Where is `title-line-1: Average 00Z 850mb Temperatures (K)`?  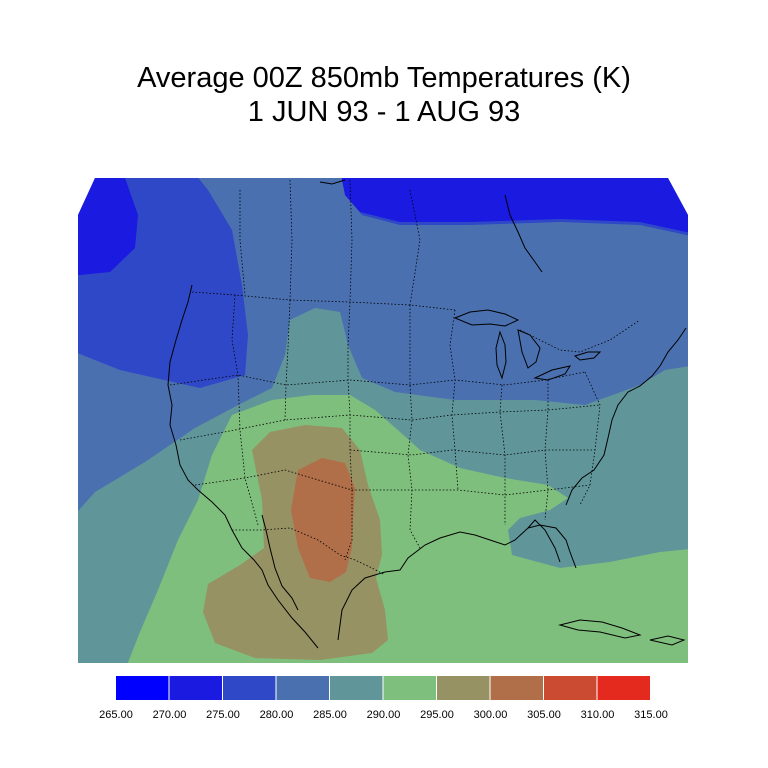
title-line-1: Average 00Z 850mb Temperatures (K) is located at coordinates (384, 78).